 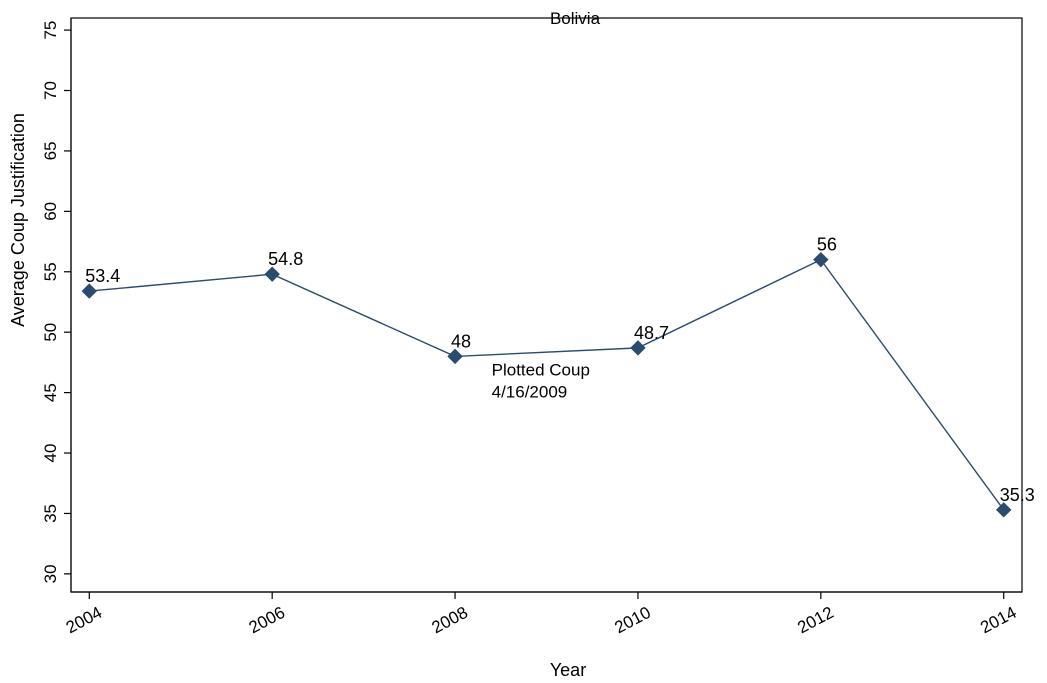 What do you see at coordinates (50, 30) in the screenshot?
I see `y-tick-label: 75` at bounding box center [50, 30].